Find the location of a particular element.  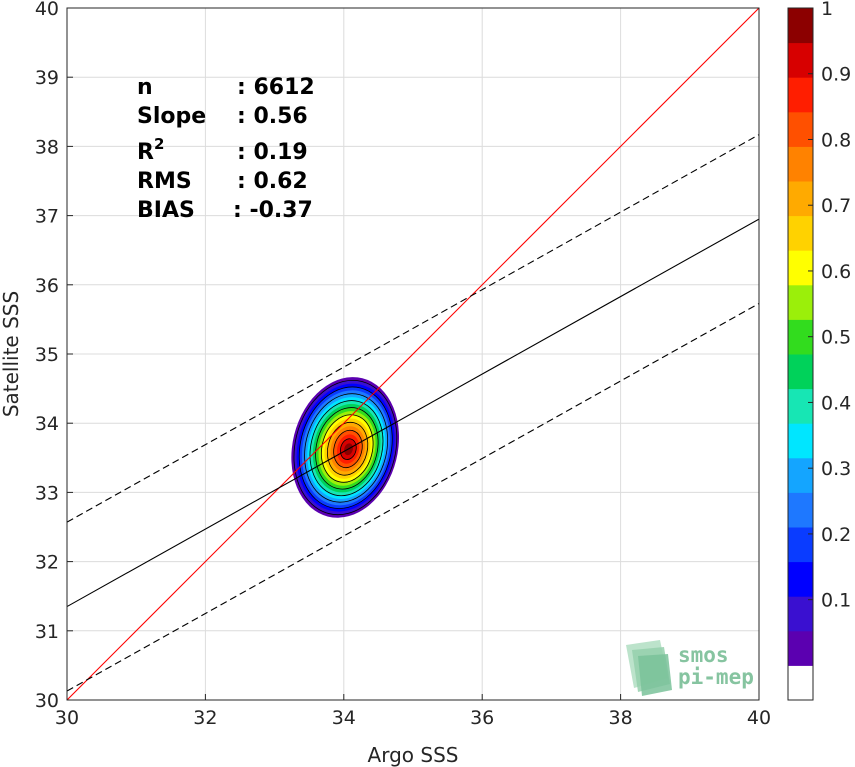

y-axis-ticks: 30 31 32 33 34 35 36 37 38 39 40 is located at coordinates (54, 356).